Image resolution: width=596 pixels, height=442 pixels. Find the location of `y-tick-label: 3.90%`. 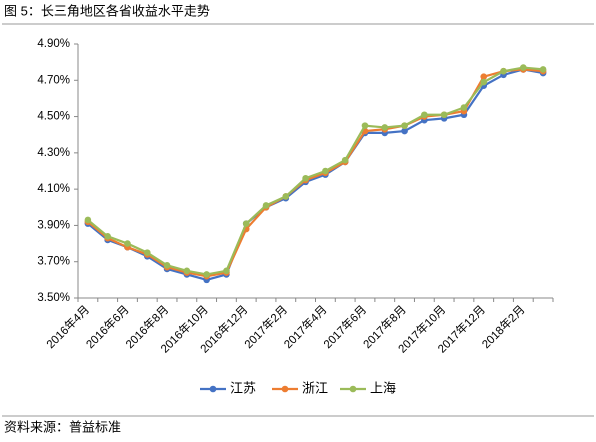

y-tick-label: 3.90% is located at coordinates (53, 225).